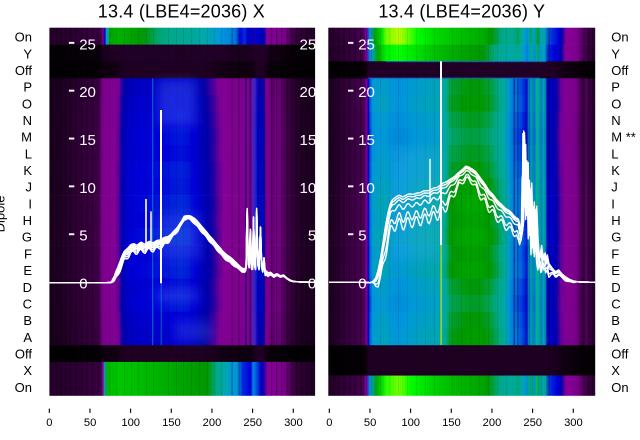 Image resolution: width=640 pixels, height=440 pixels. I want to click on svg-text: M **, so click(623, 137).